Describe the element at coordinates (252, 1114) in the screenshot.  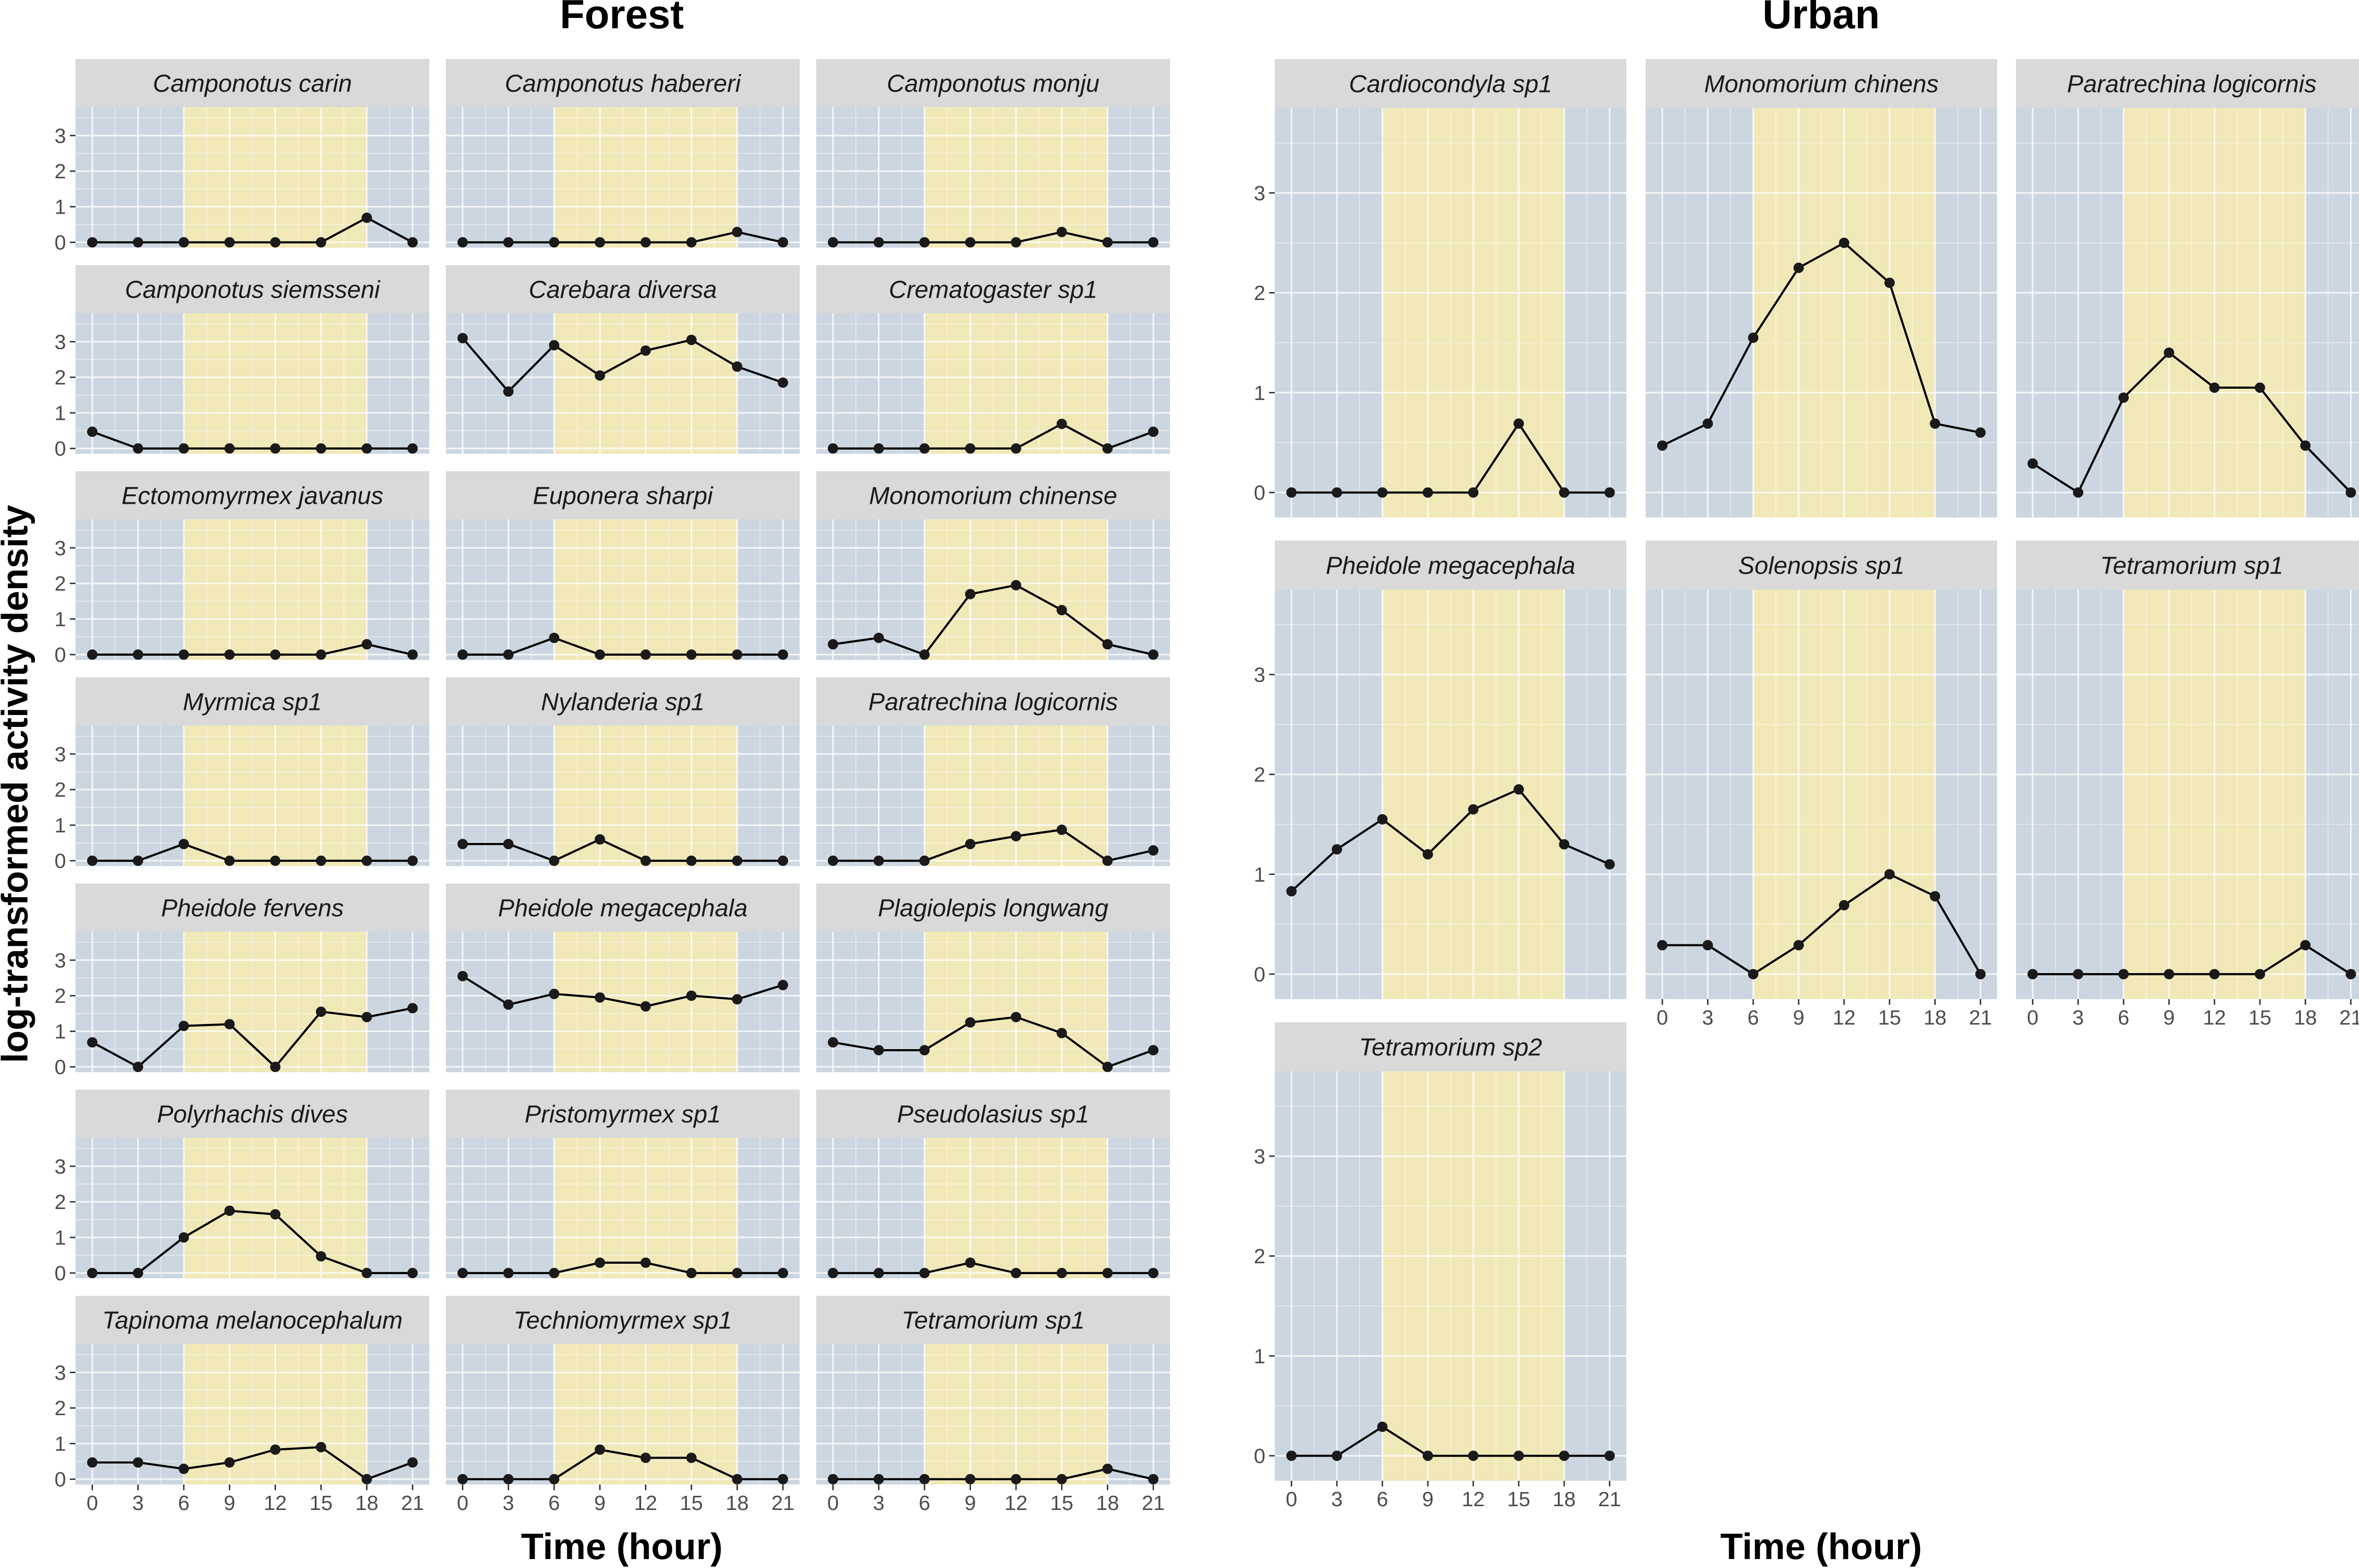
I see `facet-title: Polyrhachis dives` at that location.